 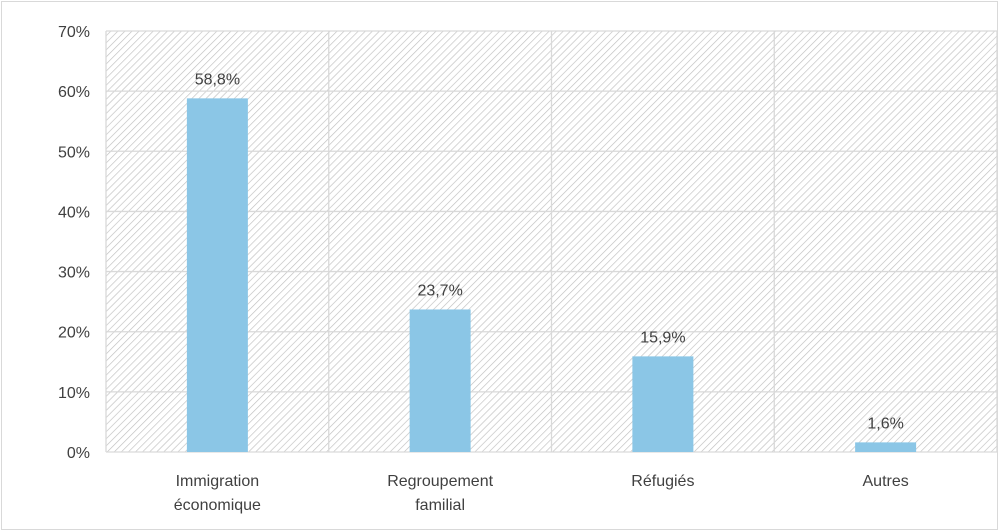 What do you see at coordinates (440, 481) in the screenshot?
I see `x-category-label-line: Regroupement` at bounding box center [440, 481].